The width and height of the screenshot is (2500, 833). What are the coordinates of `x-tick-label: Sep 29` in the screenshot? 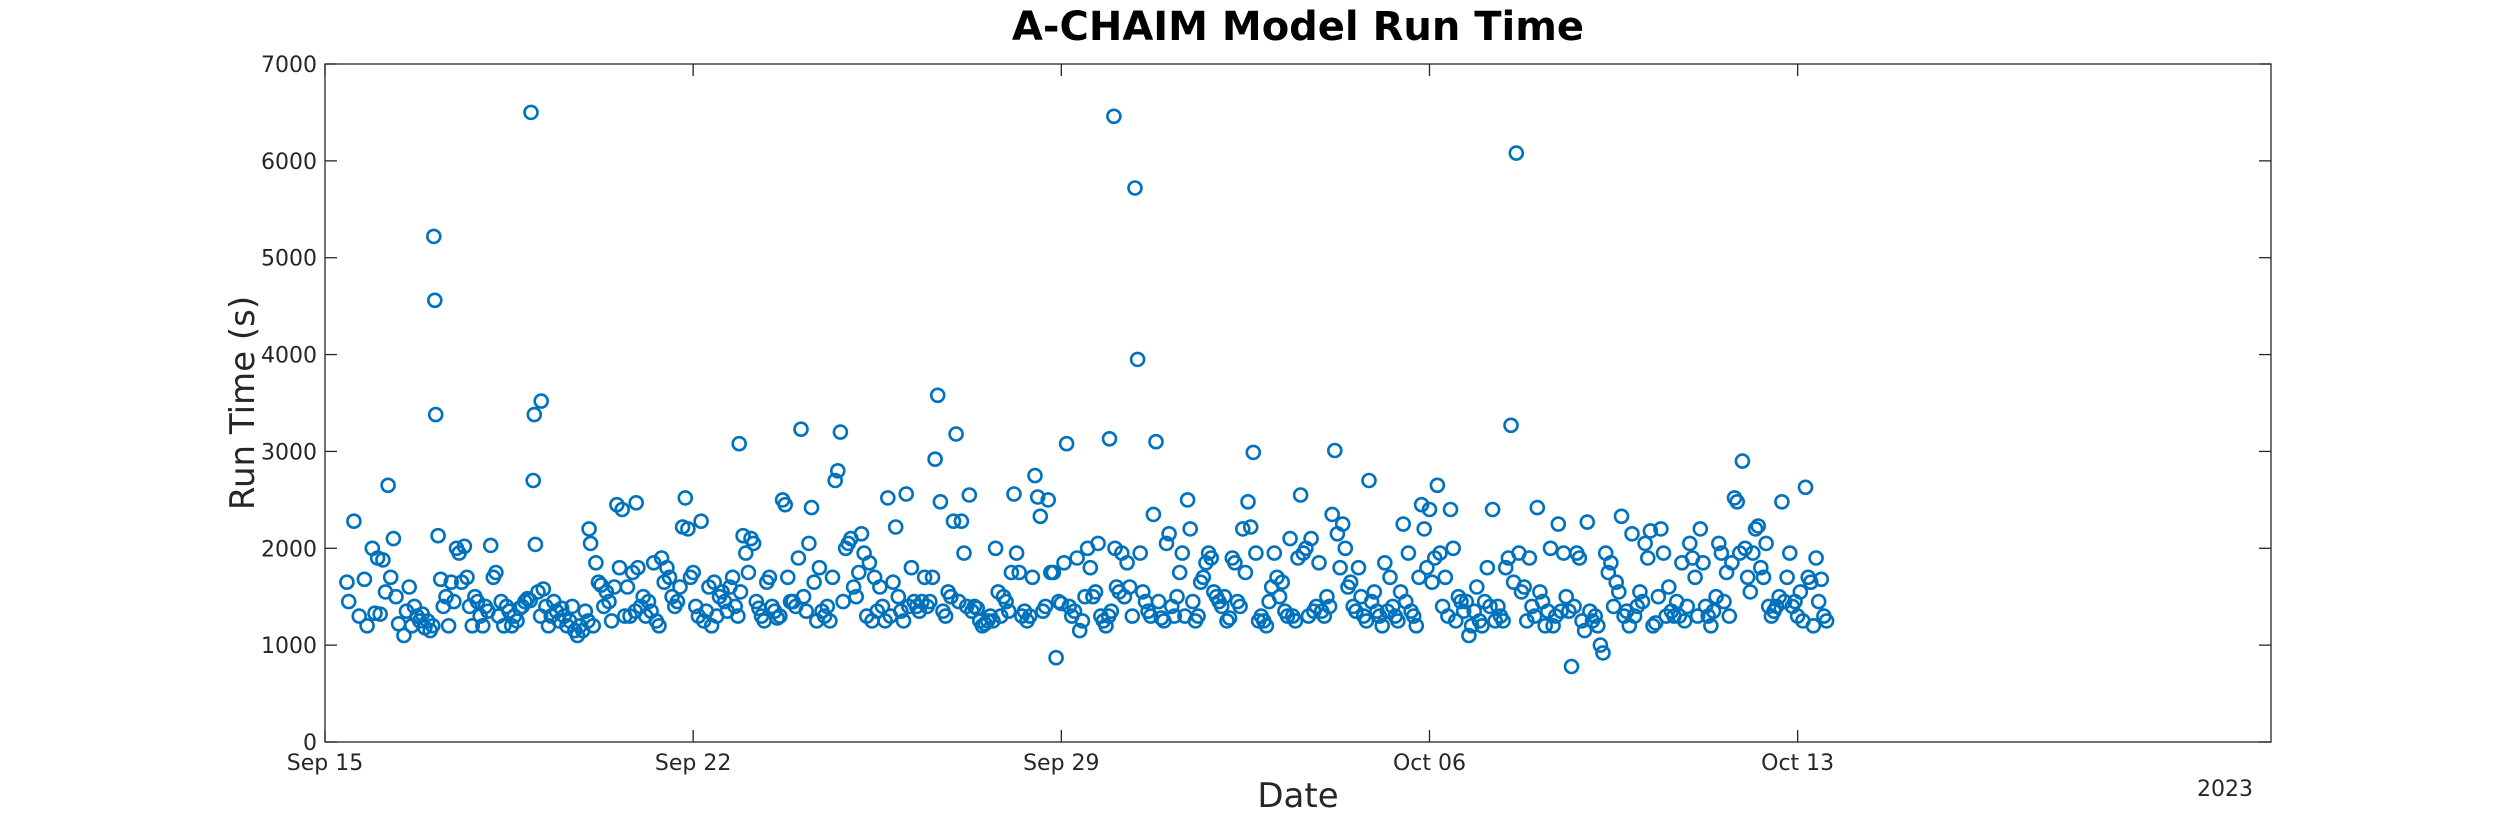 It's located at (1061, 763).